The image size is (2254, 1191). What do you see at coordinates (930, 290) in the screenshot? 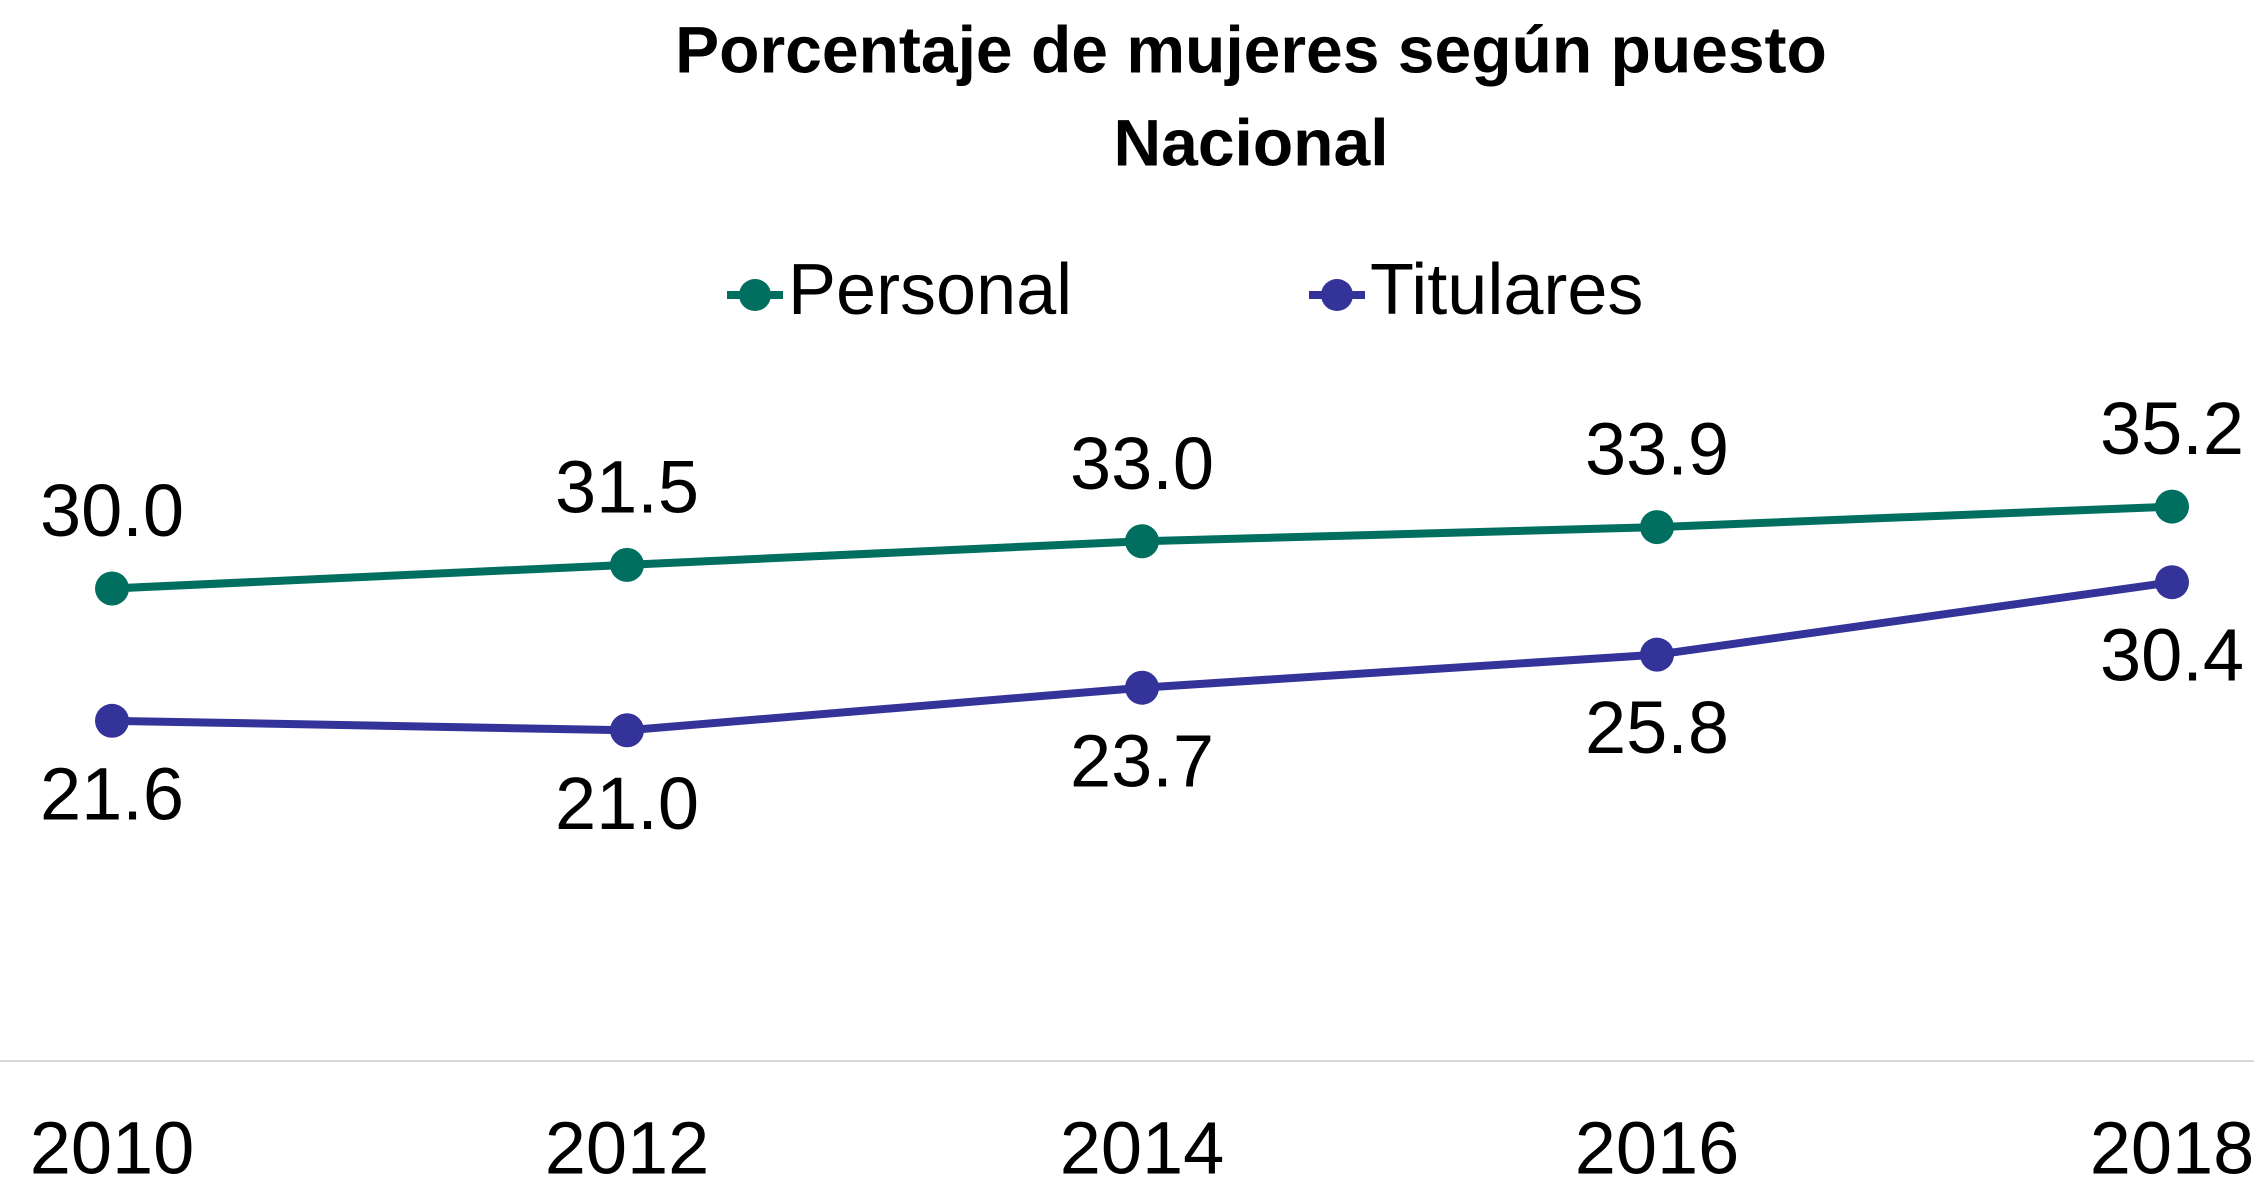
I see `legend-label: Personal` at bounding box center [930, 290].